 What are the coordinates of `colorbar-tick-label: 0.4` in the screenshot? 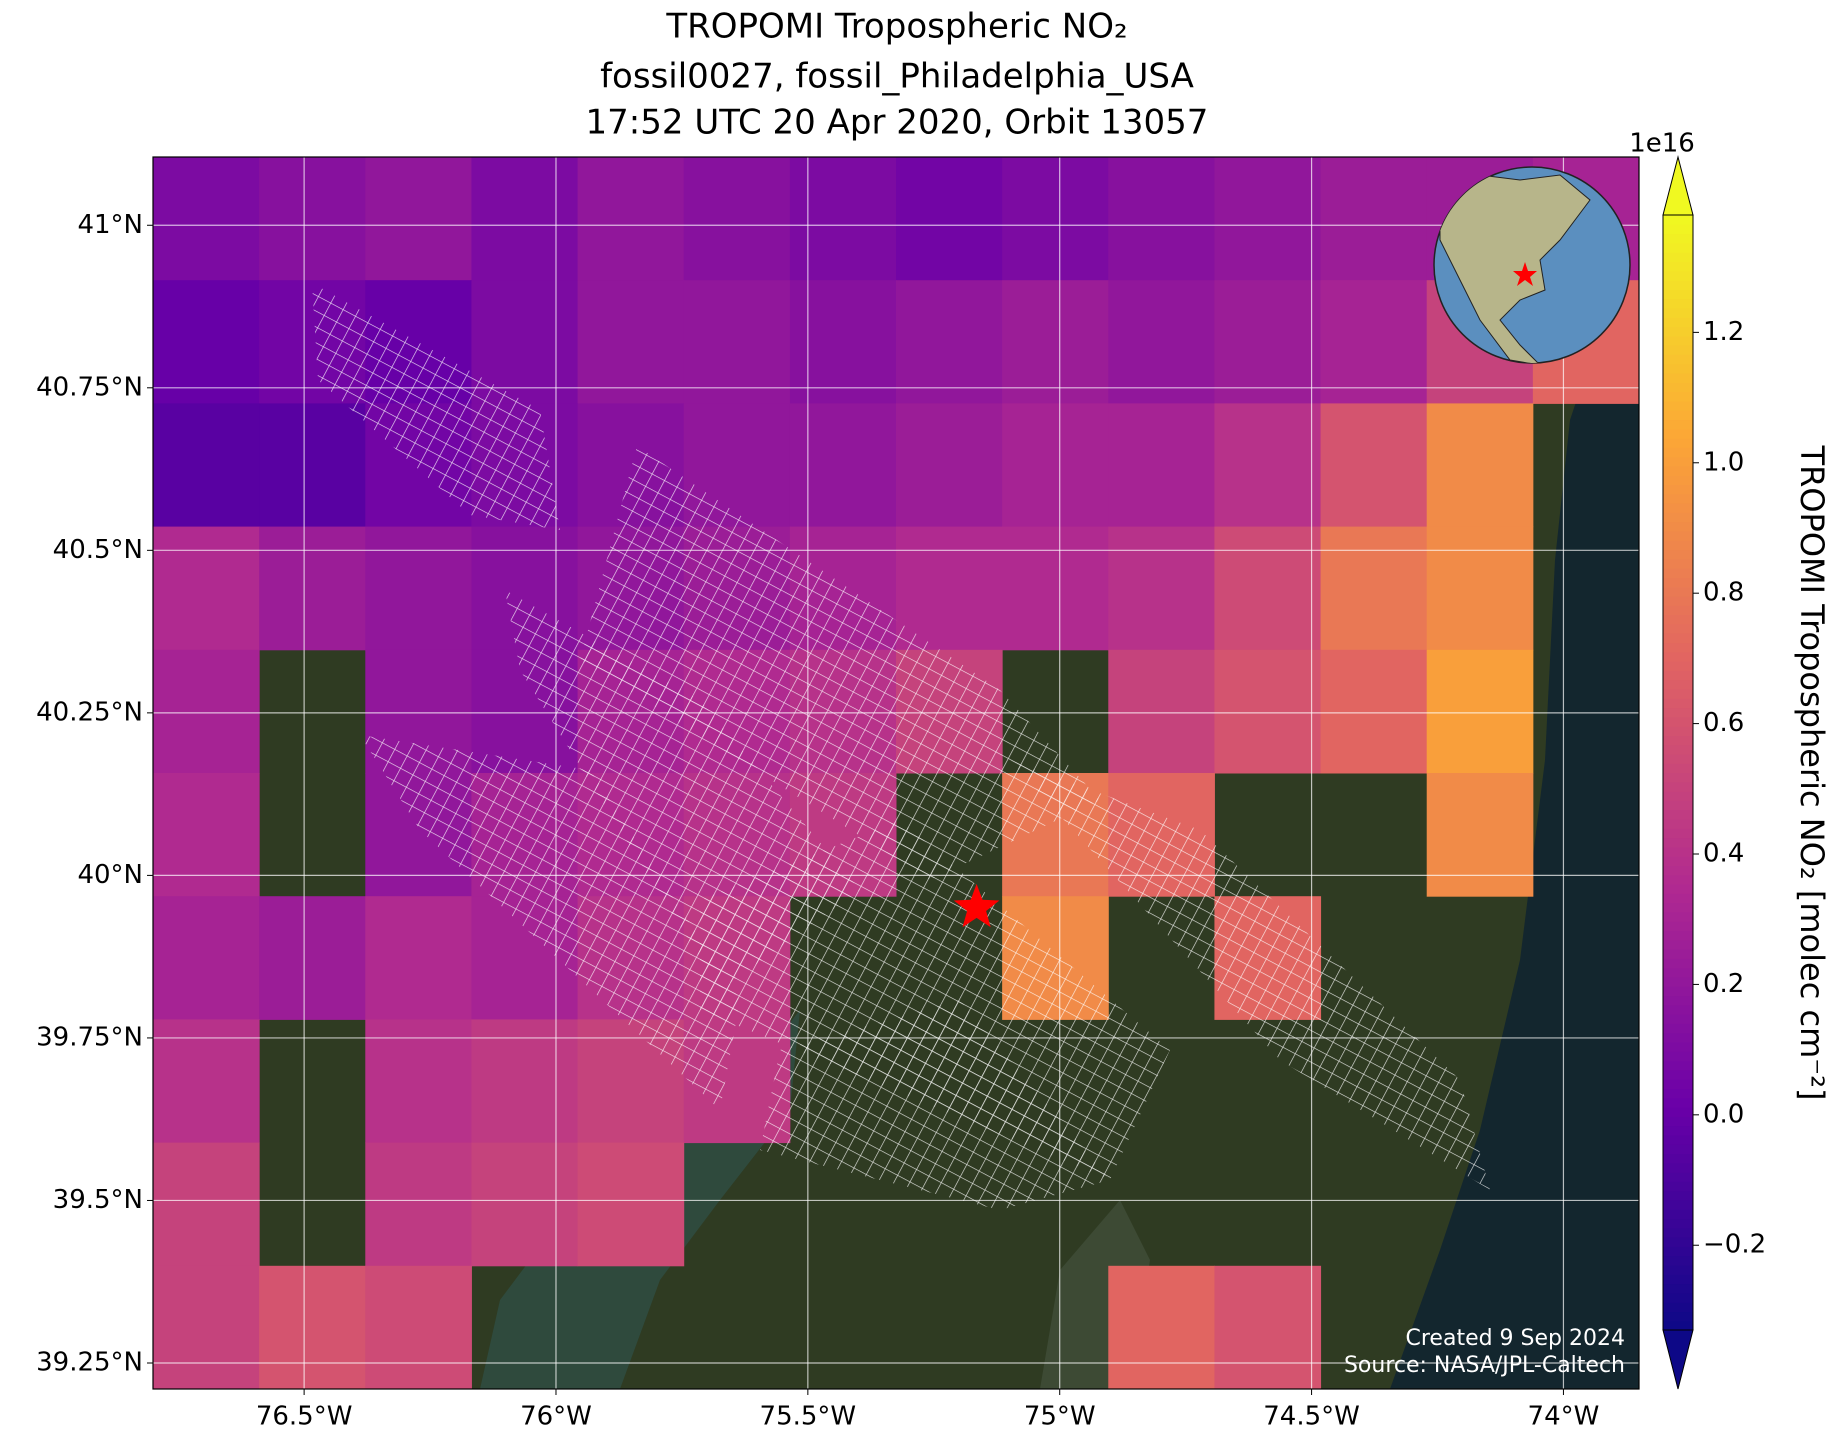 It's located at (1723, 854).